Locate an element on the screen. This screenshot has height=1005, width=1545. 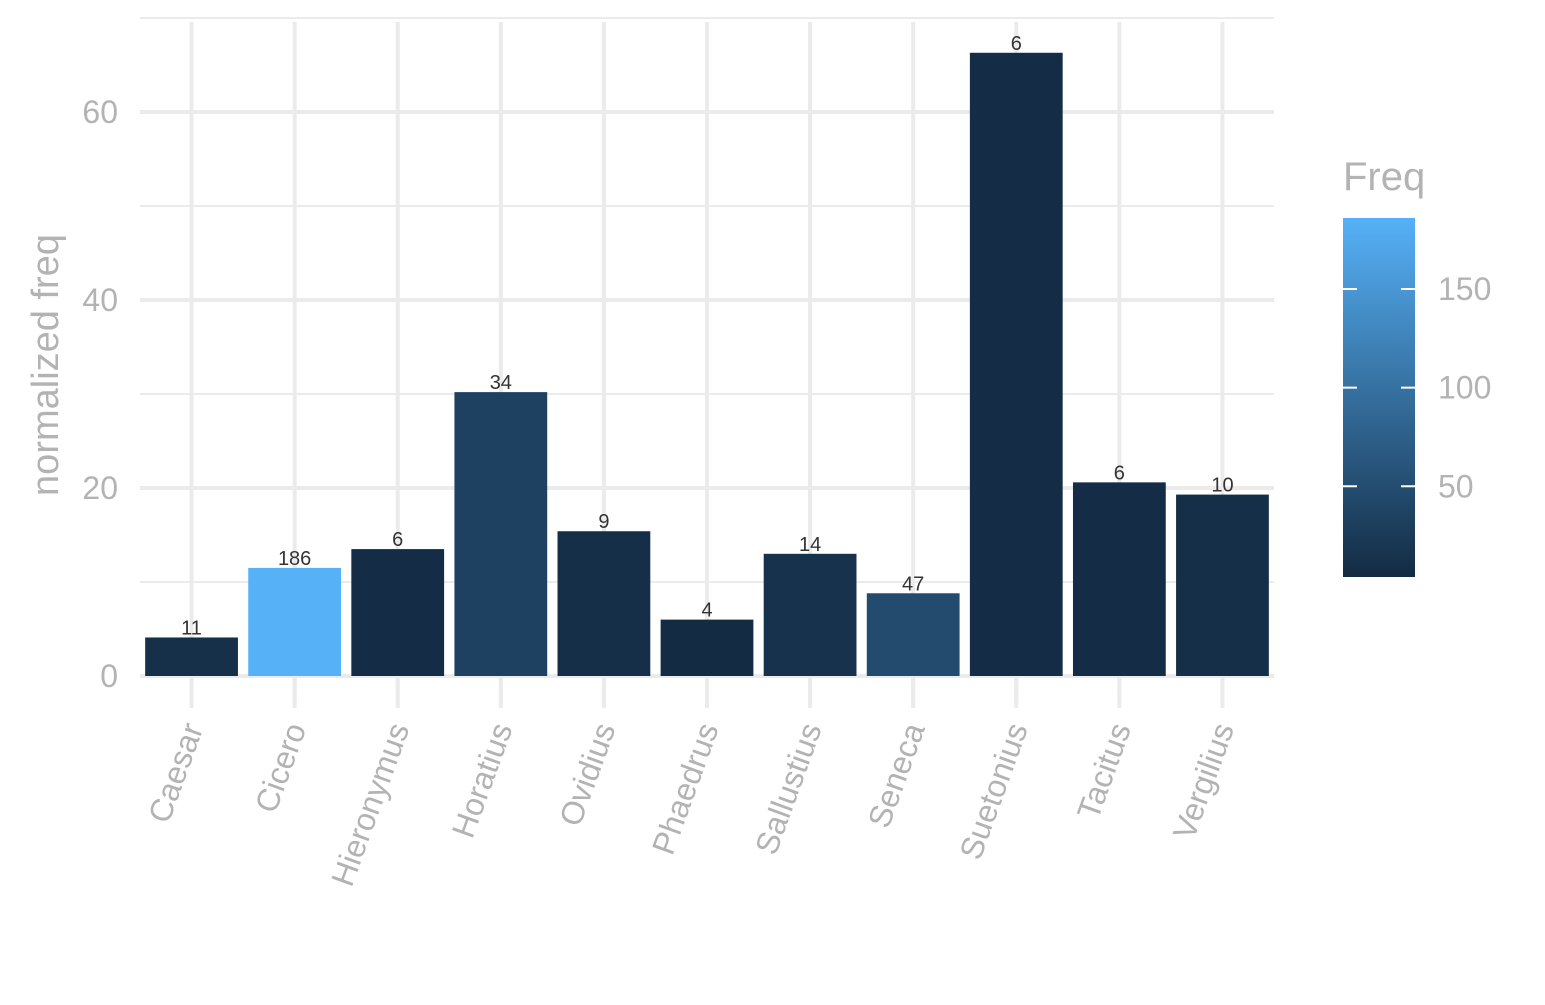
y-tick-label: 60 is located at coordinates (100, 112).